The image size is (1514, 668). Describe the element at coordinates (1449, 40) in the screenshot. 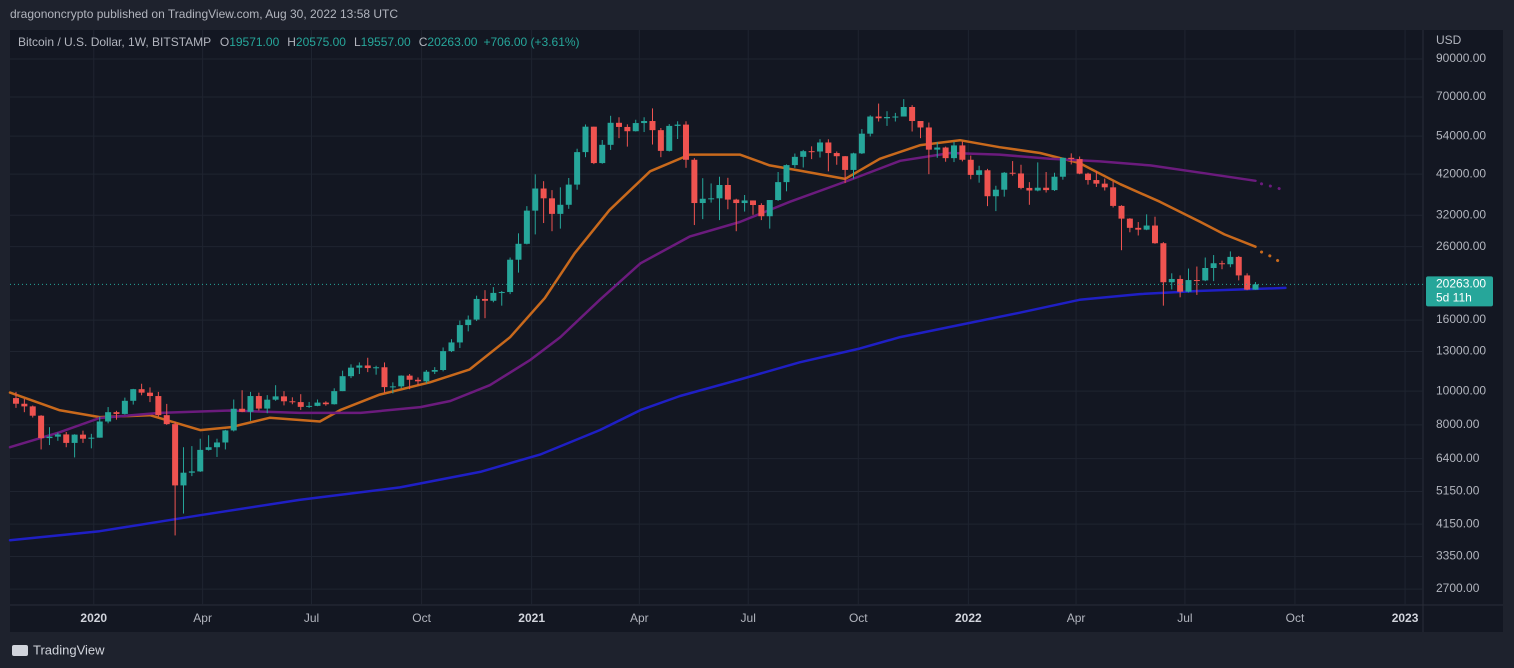

I see `currency: USD` at that location.